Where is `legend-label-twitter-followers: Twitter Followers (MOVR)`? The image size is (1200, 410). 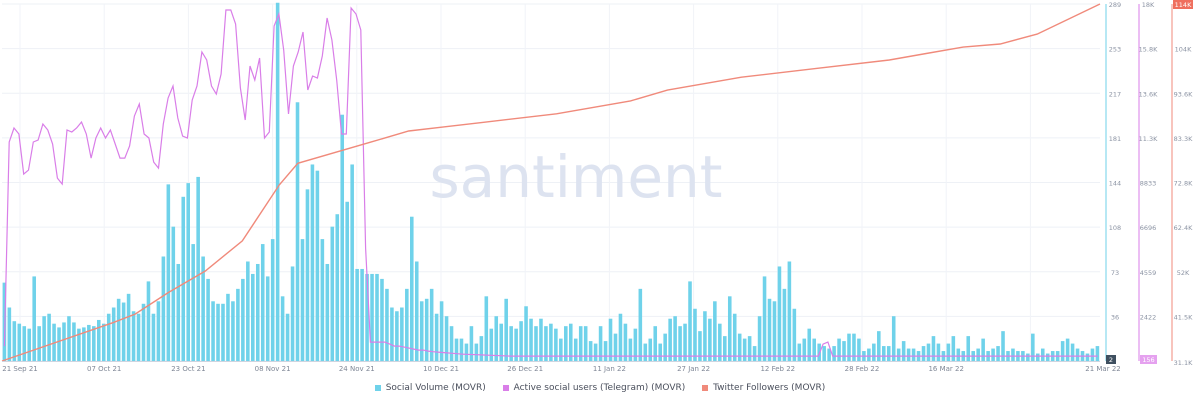
legend-label-twitter-followers: Twitter Followers (MOVR) is located at coordinates (769, 388).